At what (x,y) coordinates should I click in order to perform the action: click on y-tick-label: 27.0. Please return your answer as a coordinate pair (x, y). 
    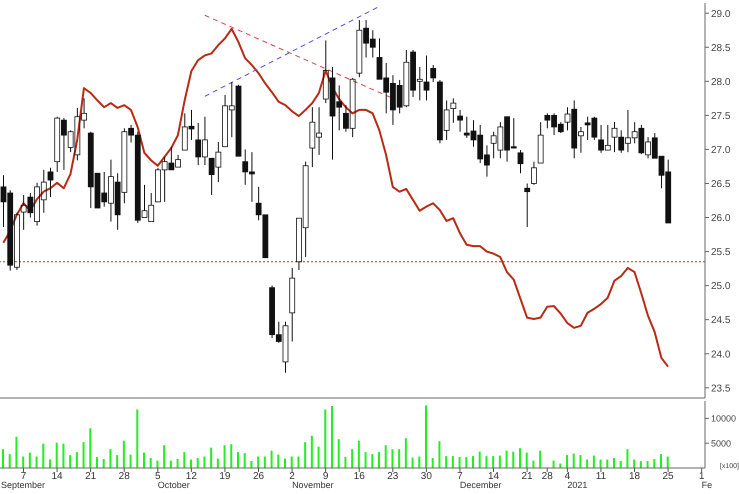
    Looking at the image, I should click on (721, 150).